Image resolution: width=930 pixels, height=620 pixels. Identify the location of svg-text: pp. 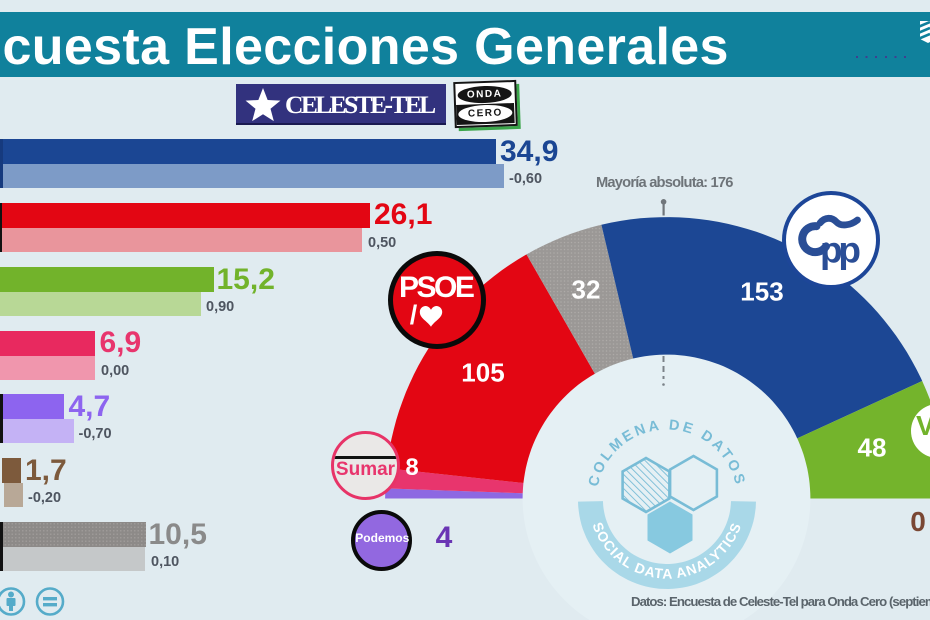
(840, 250).